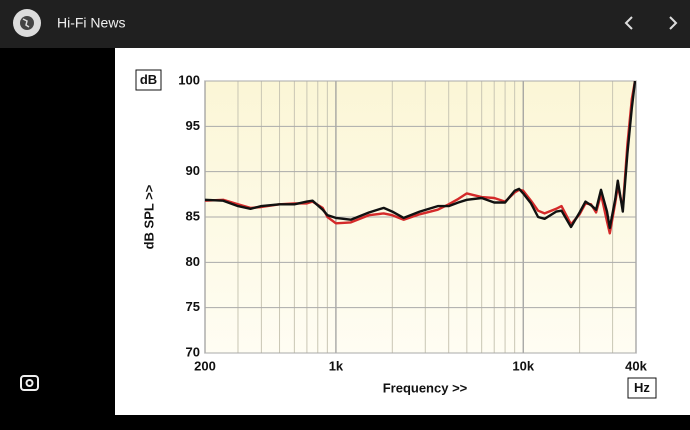 The height and width of the screenshot is (430, 690). What do you see at coordinates (336, 365) in the screenshot?
I see `x-tick-label: 1k` at bounding box center [336, 365].